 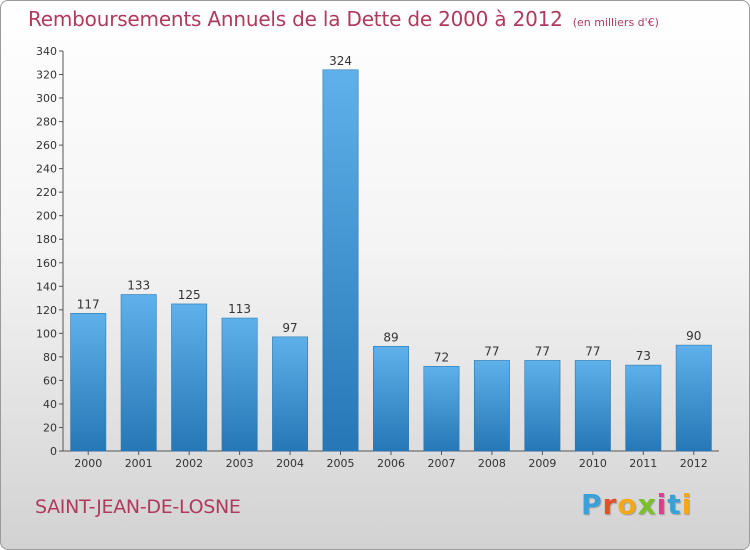 What do you see at coordinates (289, 328) in the screenshot?
I see `data-label: 97` at bounding box center [289, 328].